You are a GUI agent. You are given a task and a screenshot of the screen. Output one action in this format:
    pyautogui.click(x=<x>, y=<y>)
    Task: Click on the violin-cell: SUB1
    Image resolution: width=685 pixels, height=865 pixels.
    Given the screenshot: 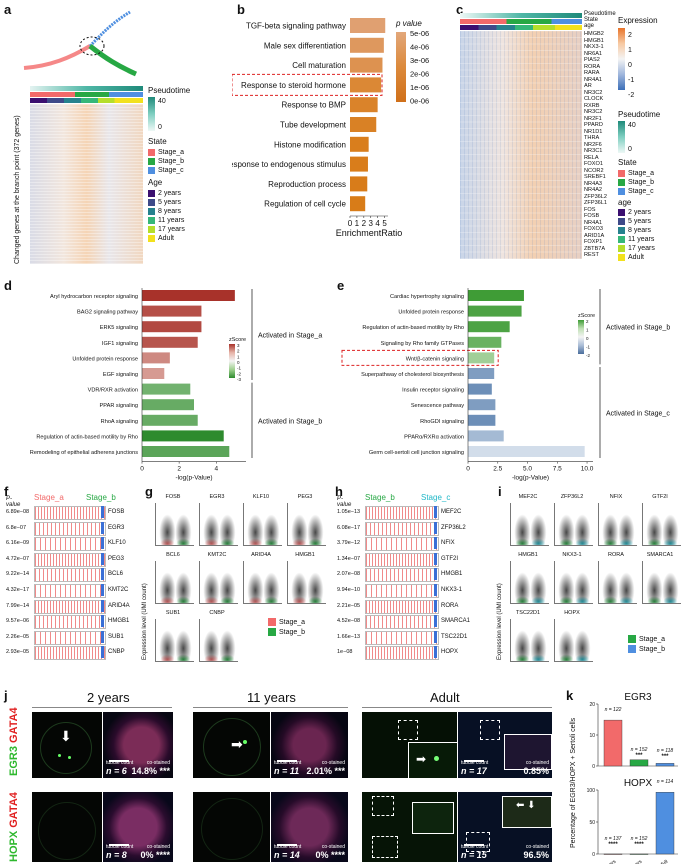 What is the action you would take?
    pyautogui.click(x=173, y=636)
    